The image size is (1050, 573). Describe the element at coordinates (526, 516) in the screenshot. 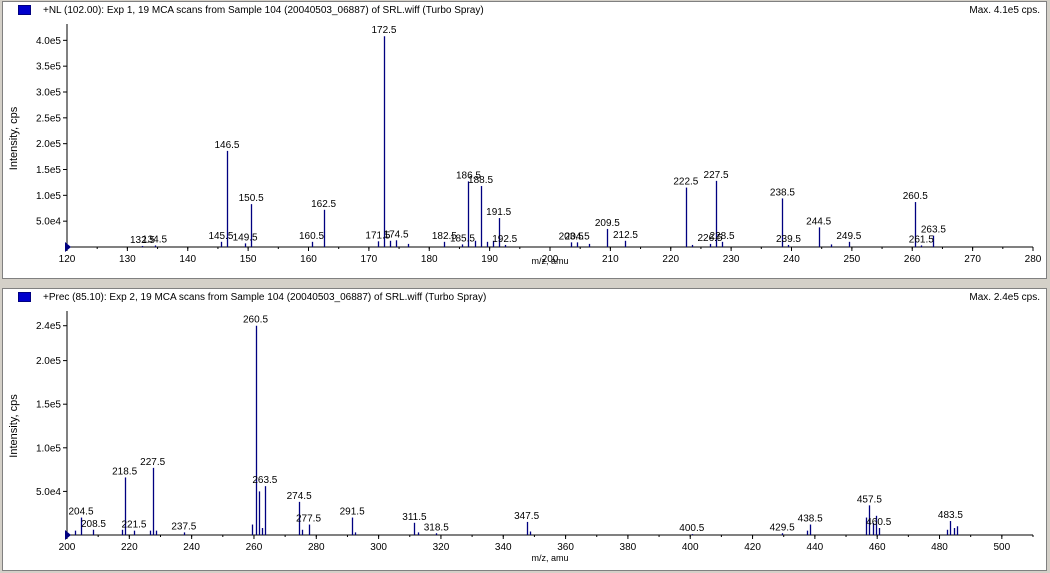

I see `peak-label: 347.5` at that location.